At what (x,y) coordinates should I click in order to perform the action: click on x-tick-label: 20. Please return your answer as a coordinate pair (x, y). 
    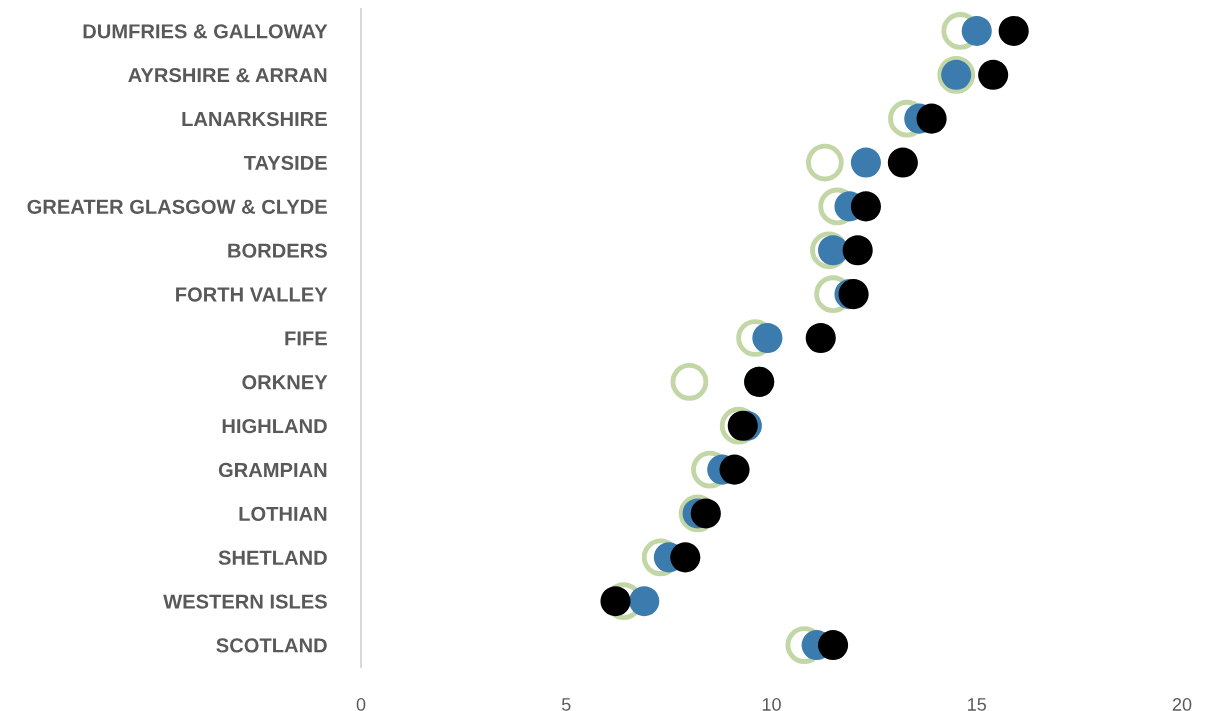
    Looking at the image, I should click on (1182, 704).